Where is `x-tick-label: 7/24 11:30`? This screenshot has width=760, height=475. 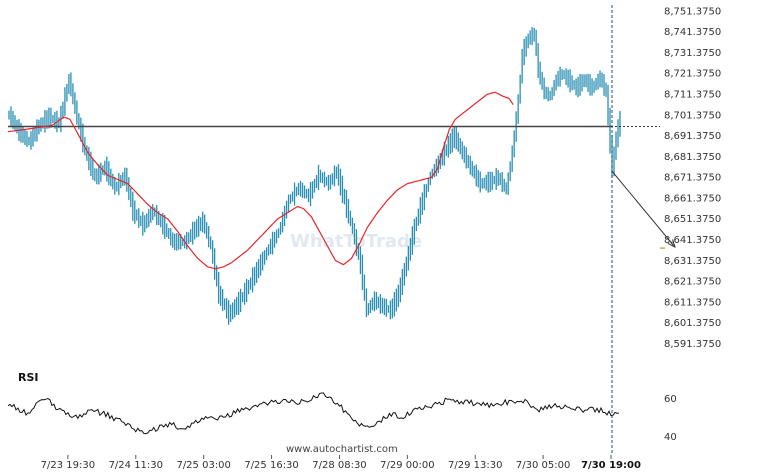
x-tick-label: 7/24 11:30 is located at coordinates (136, 465).